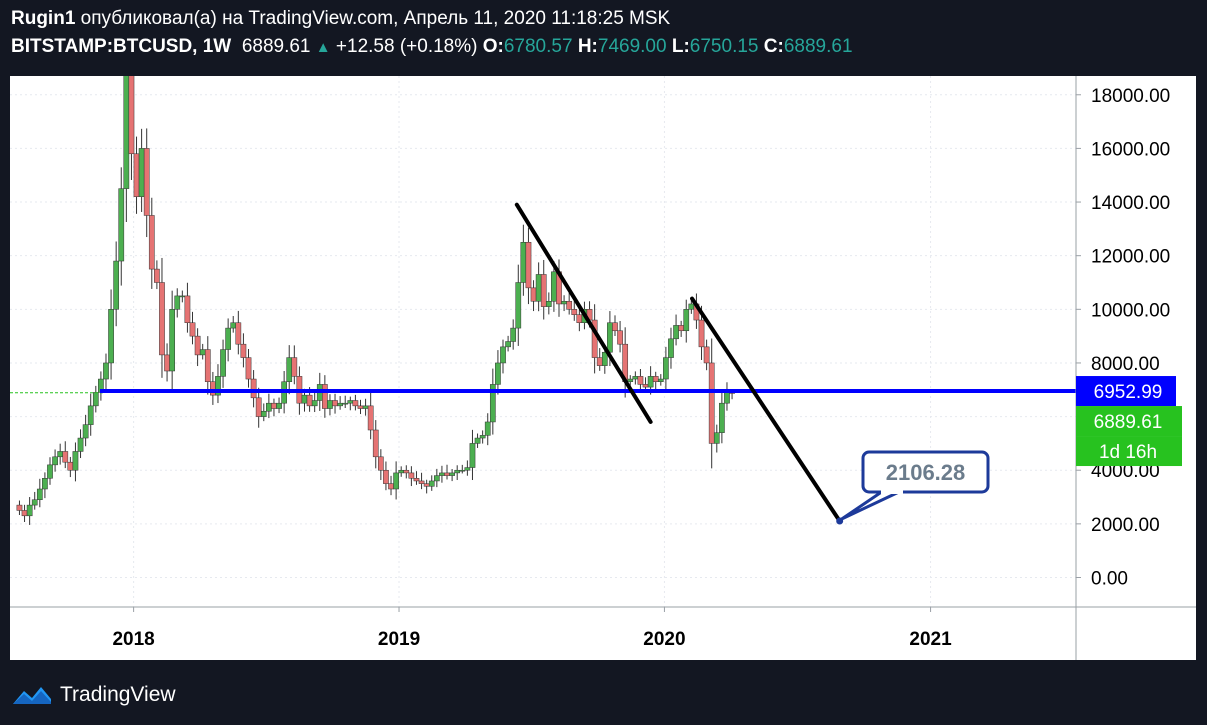  Describe the element at coordinates (892, 491) in the screenshot. I see `callout-gap` at that location.